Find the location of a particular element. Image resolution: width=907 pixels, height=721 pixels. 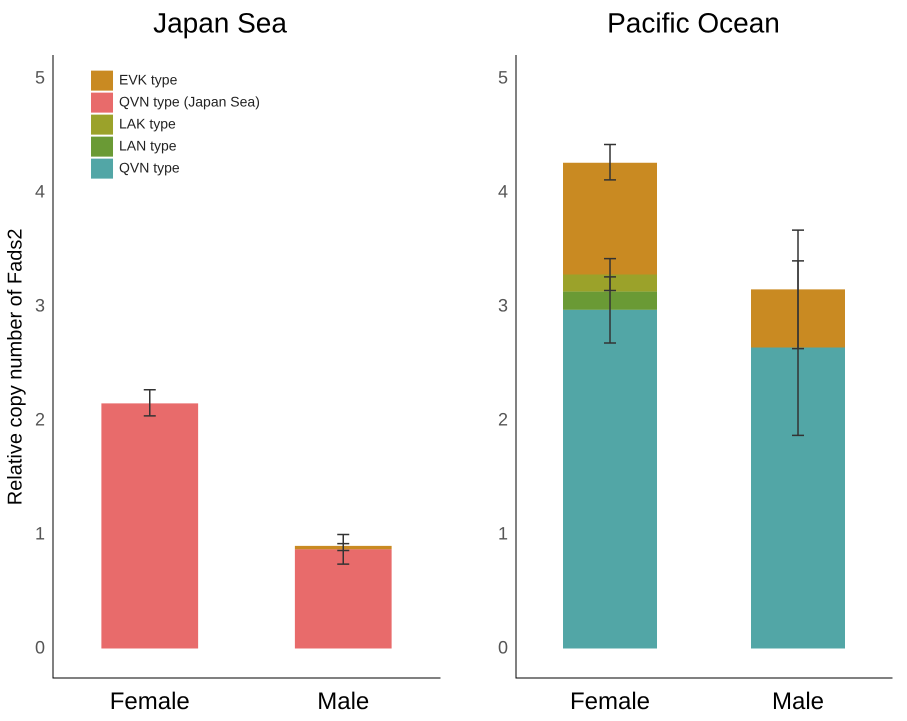

y-axis-title: Relative copy number of Fads2 is located at coordinates (15, 367).